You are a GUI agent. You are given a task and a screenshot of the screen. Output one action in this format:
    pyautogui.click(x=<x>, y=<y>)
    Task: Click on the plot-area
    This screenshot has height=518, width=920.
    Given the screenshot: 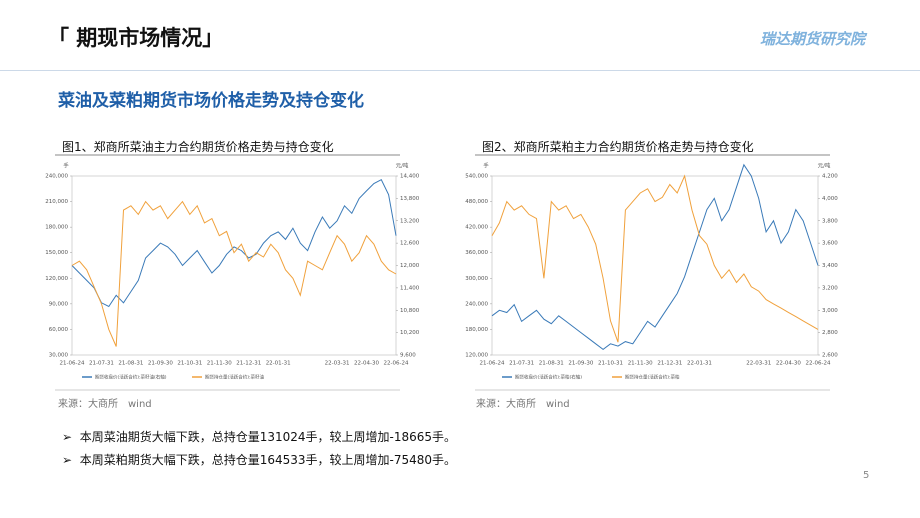 What is the action you would take?
    pyautogui.click(x=655, y=265)
    